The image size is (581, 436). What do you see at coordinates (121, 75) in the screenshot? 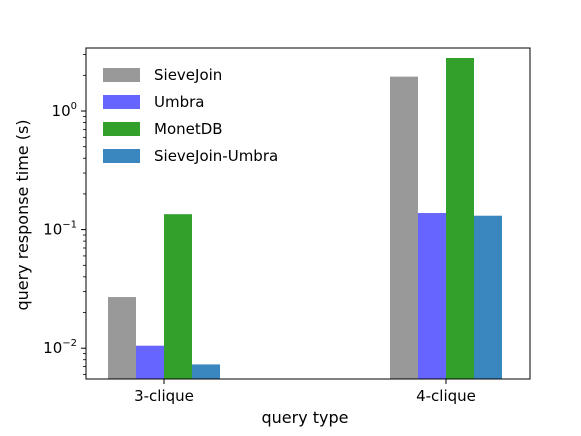
I see `legend-swatch-sievejoin` at bounding box center [121, 75].